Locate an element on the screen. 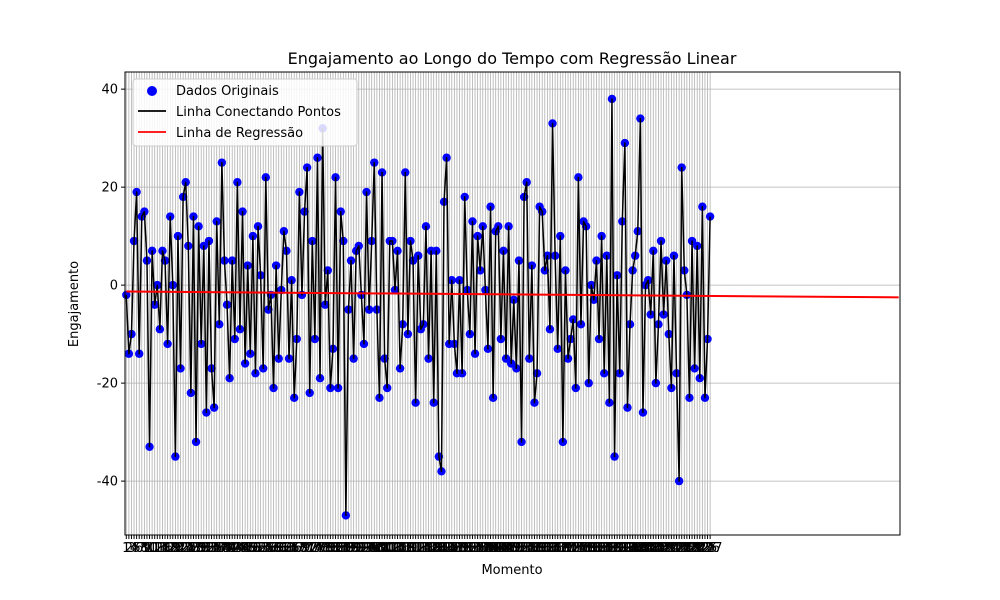 The image size is (1000, 600). x-tick-label: 163 is located at coordinates (544, 548).